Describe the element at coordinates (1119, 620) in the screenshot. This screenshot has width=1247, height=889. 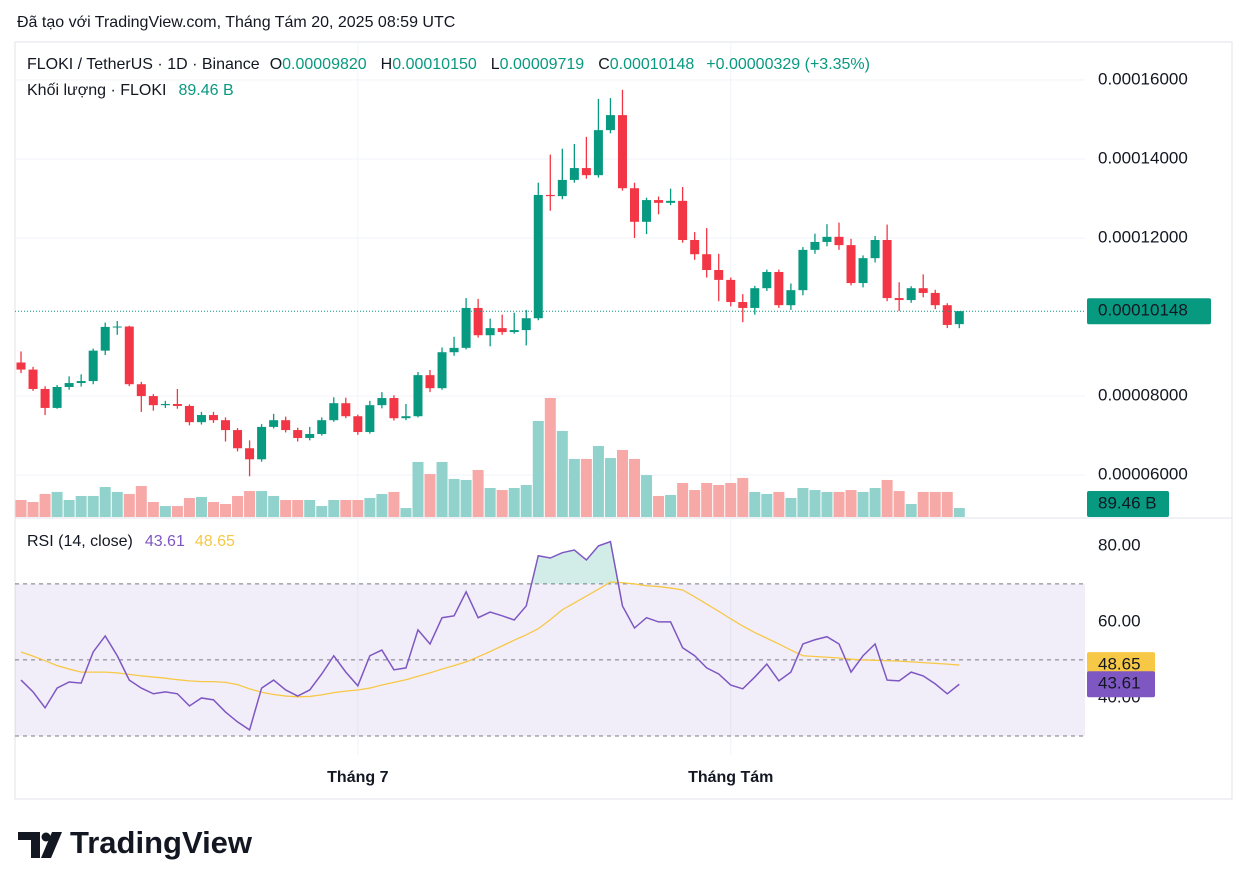
I see `rsi-tick-label: 60.00` at that location.